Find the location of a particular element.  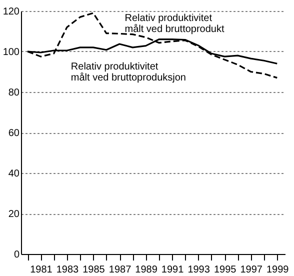

y-tick-label: 60 is located at coordinates (14, 133).